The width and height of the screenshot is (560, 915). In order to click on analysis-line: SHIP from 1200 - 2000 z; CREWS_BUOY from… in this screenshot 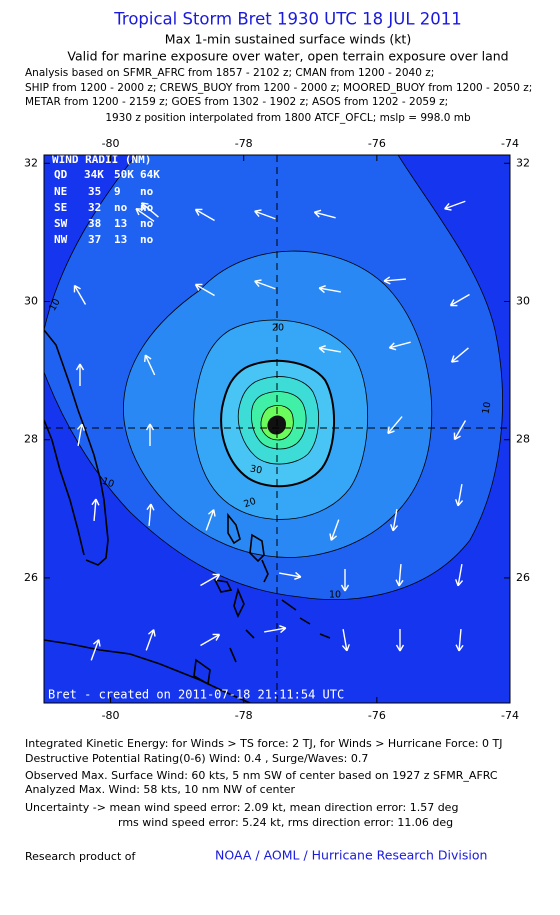, I will do `click(278, 88)`.